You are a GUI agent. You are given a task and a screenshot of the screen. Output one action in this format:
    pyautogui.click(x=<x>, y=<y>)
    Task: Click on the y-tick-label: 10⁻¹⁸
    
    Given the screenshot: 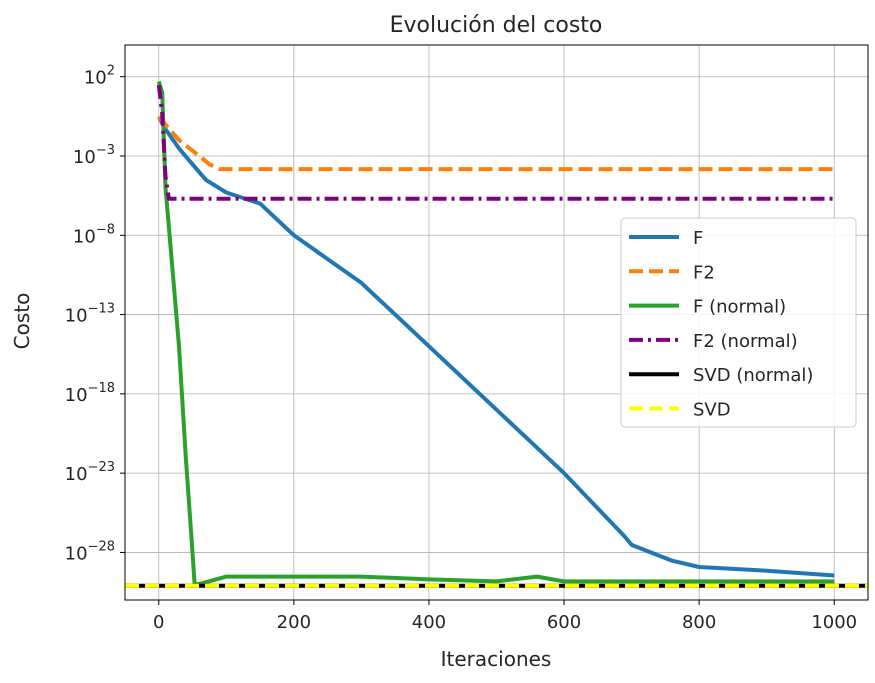 What is the action you would take?
    pyautogui.click(x=90, y=393)
    